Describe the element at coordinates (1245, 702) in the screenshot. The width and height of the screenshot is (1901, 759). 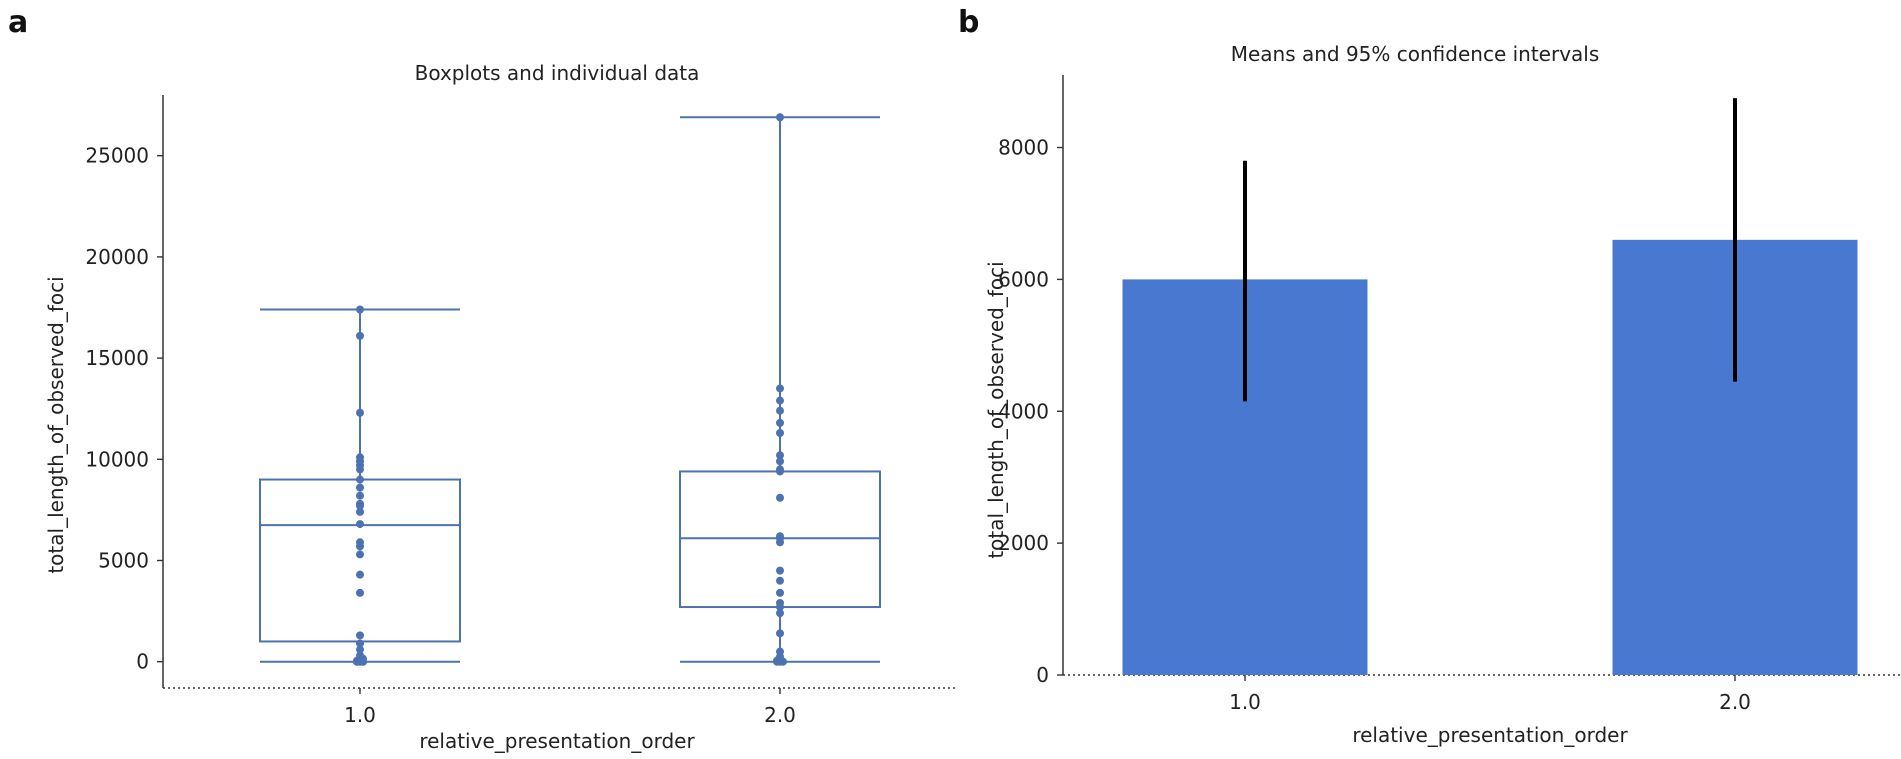
I see `panel-b-x-tick-label: 1.0` at that location.